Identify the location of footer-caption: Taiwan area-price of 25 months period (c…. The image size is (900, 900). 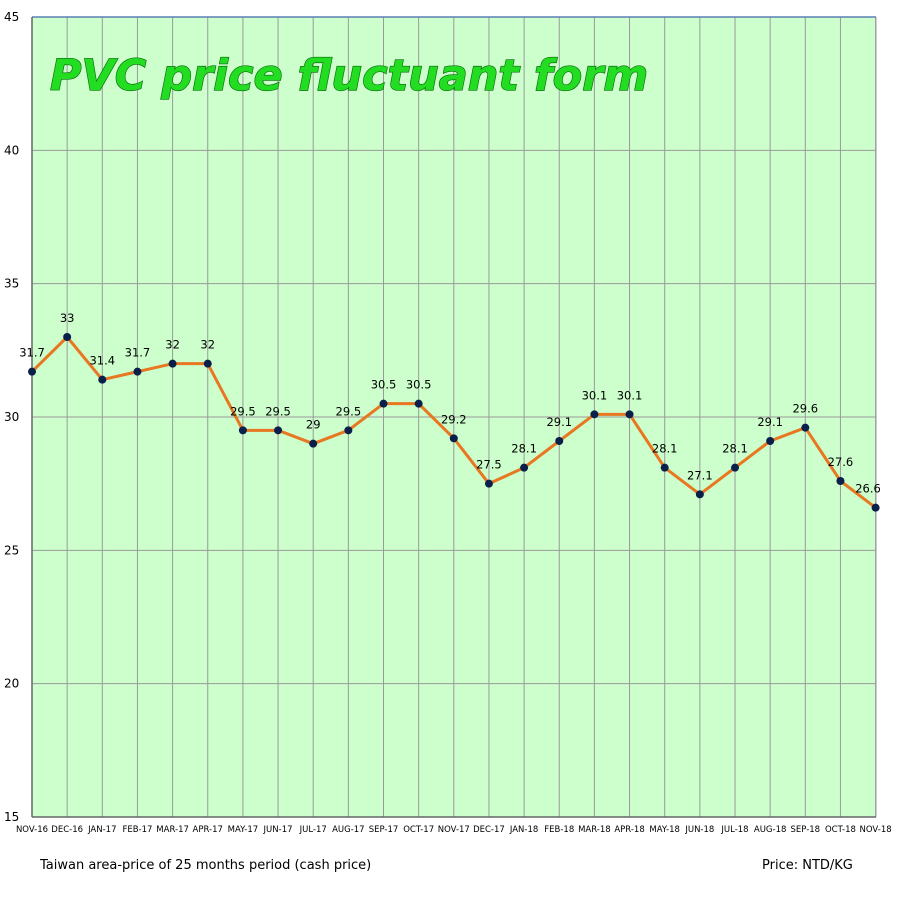
(206, 865).